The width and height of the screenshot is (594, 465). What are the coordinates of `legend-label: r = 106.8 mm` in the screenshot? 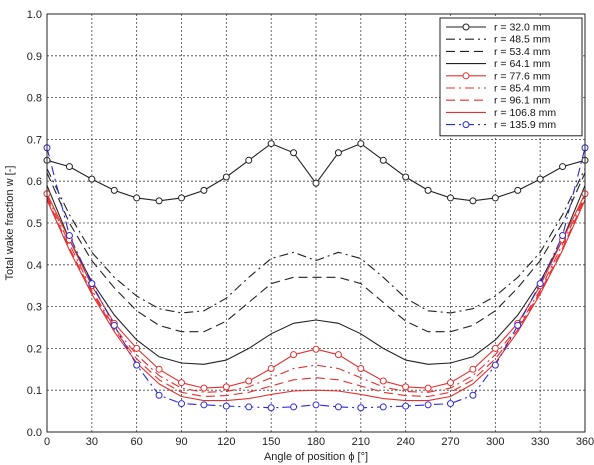 It's located at (525, 113).